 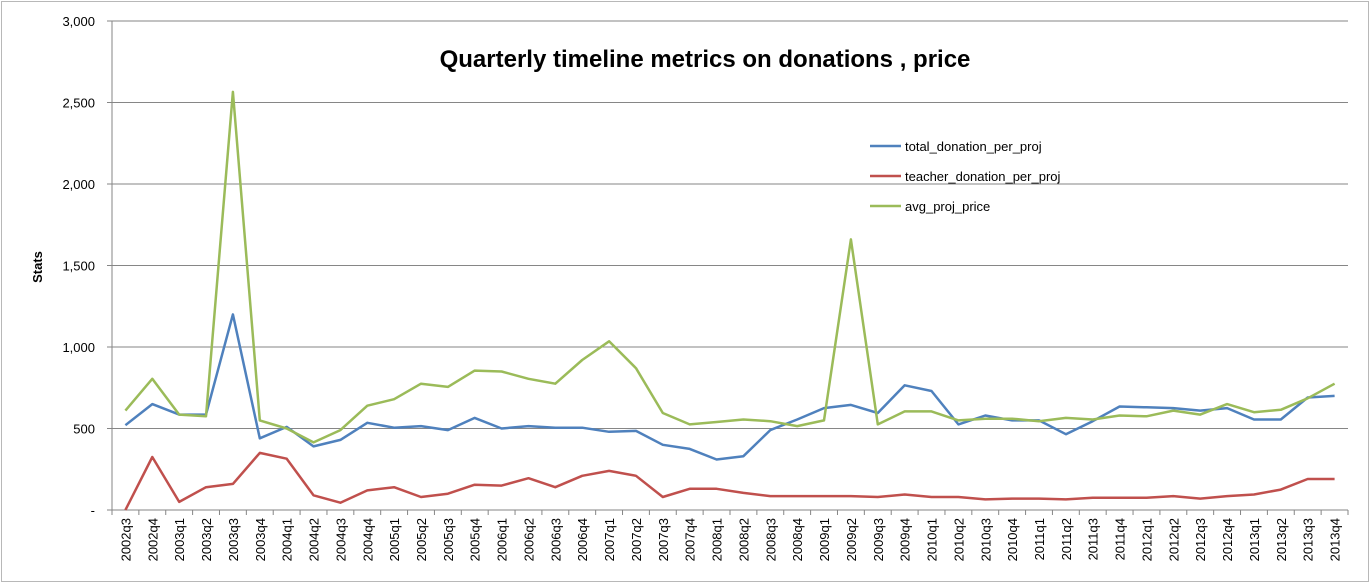 I want to click on x-tick-label: 2004q1, so click(x=287, y=539).